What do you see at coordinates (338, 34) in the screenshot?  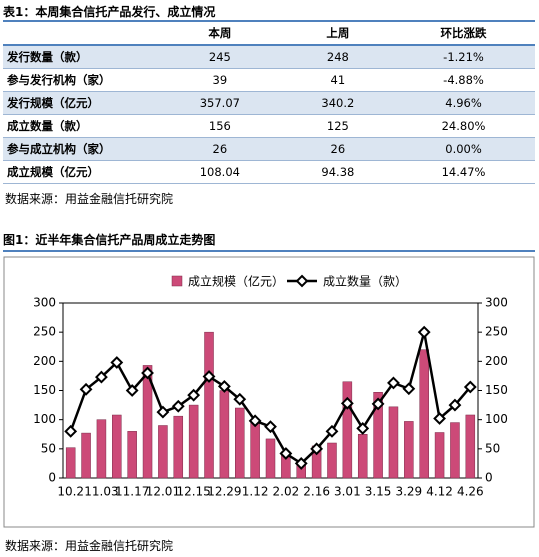 I see `header-cell: 上周` at bounding box center [338, 34].